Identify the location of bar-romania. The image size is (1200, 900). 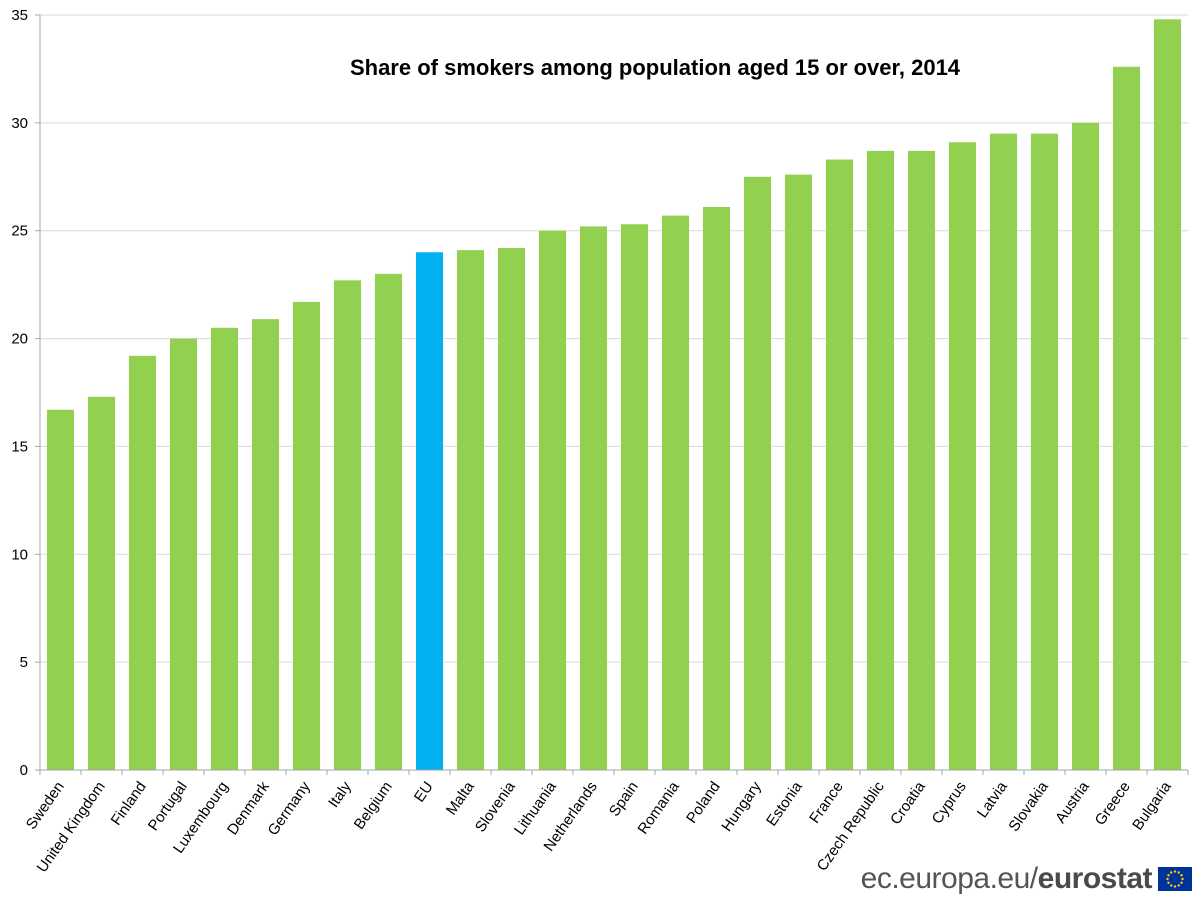
(675, 493).